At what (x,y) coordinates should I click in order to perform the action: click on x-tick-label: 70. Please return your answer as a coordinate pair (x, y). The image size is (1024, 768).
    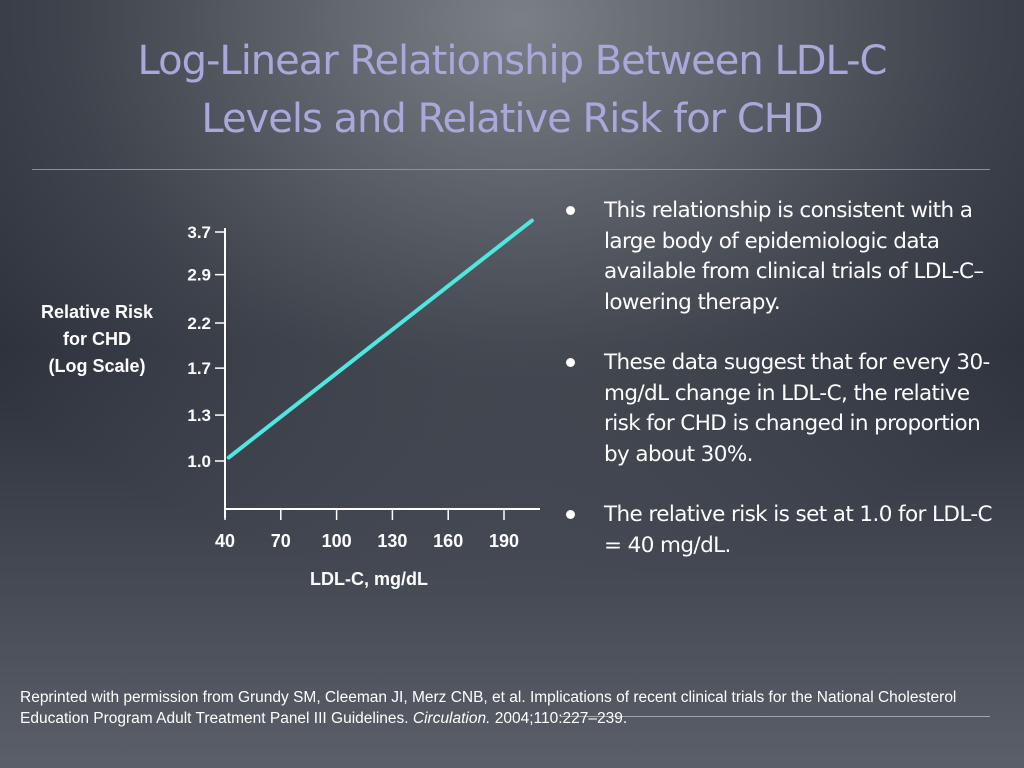
    Looking at the image, I should click on (281, 541).